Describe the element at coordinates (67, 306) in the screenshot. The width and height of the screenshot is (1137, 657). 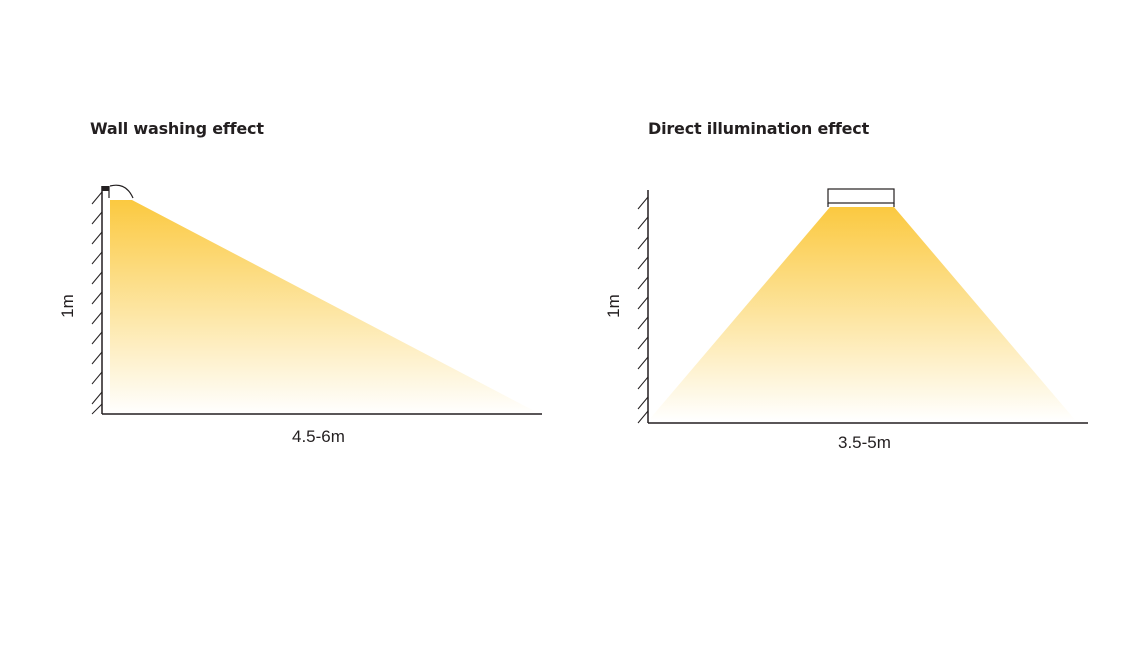
I see `wall-washing-height-label: 1m` at that location.